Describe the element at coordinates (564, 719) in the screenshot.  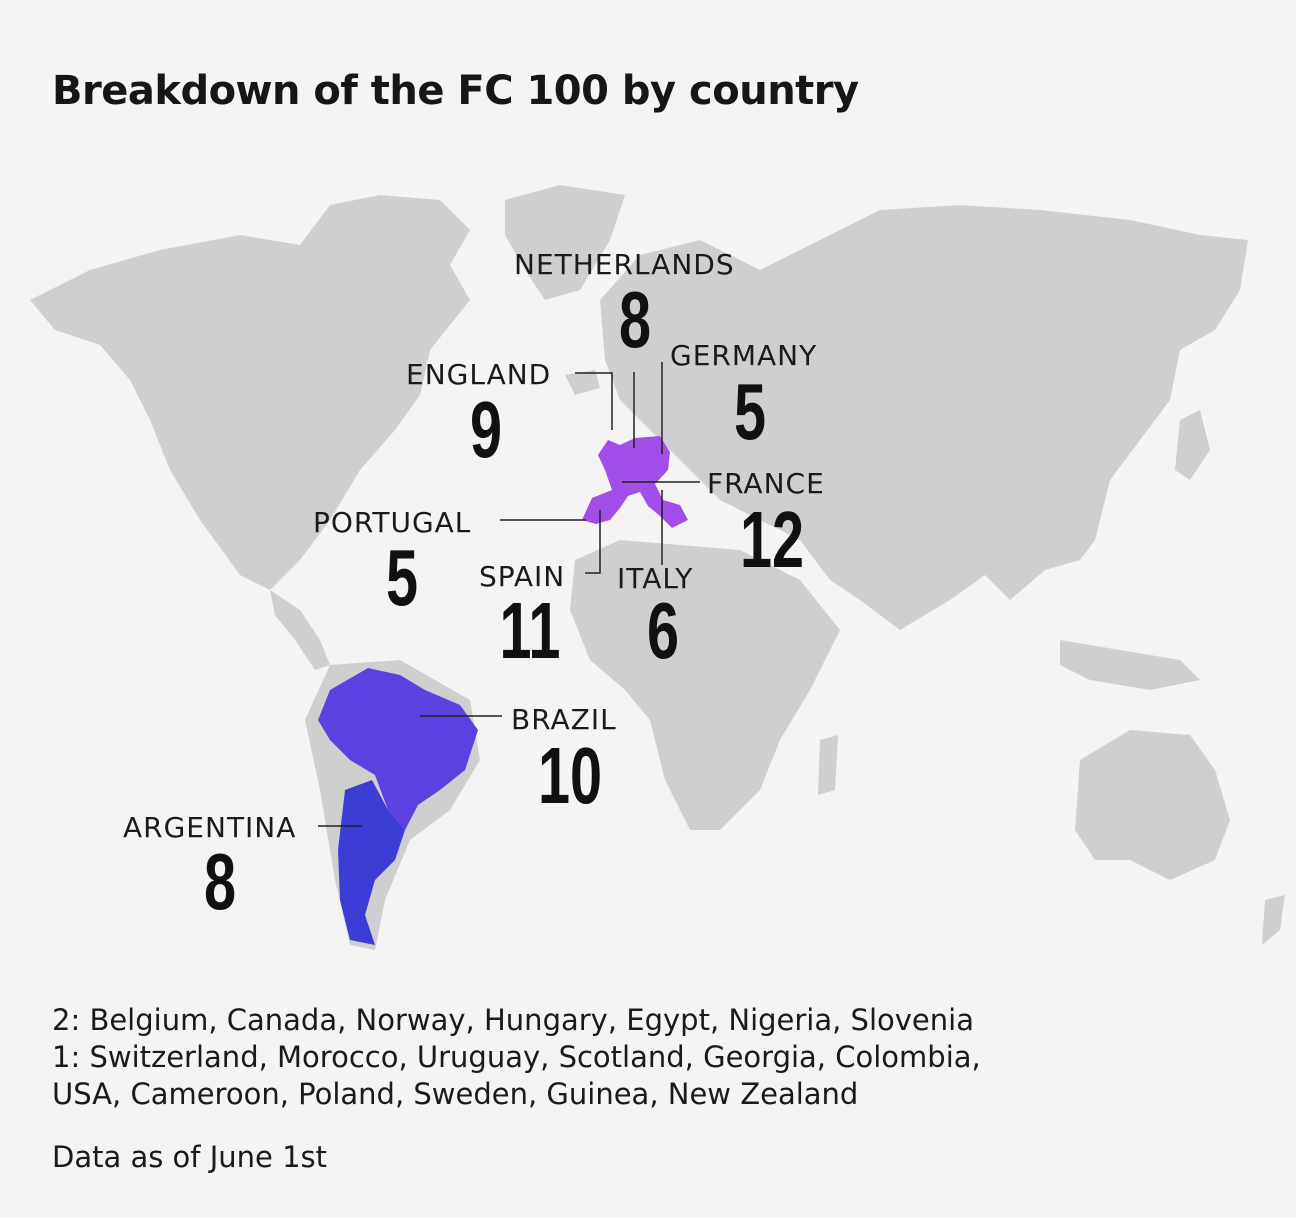
I see `brazil-label: BRAZIL` at that location.